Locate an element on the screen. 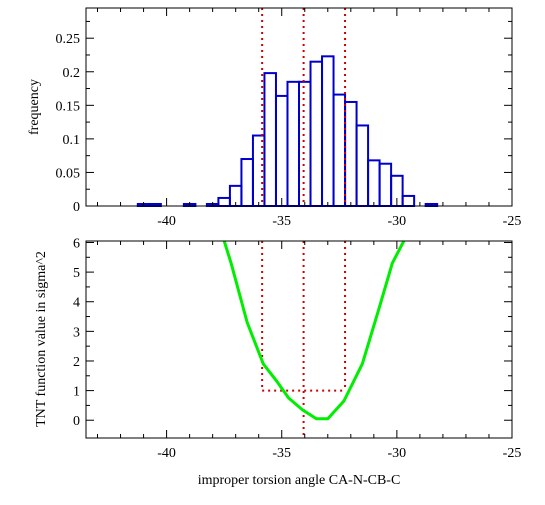  tnt-function-line is located at coordinates (314, 330).